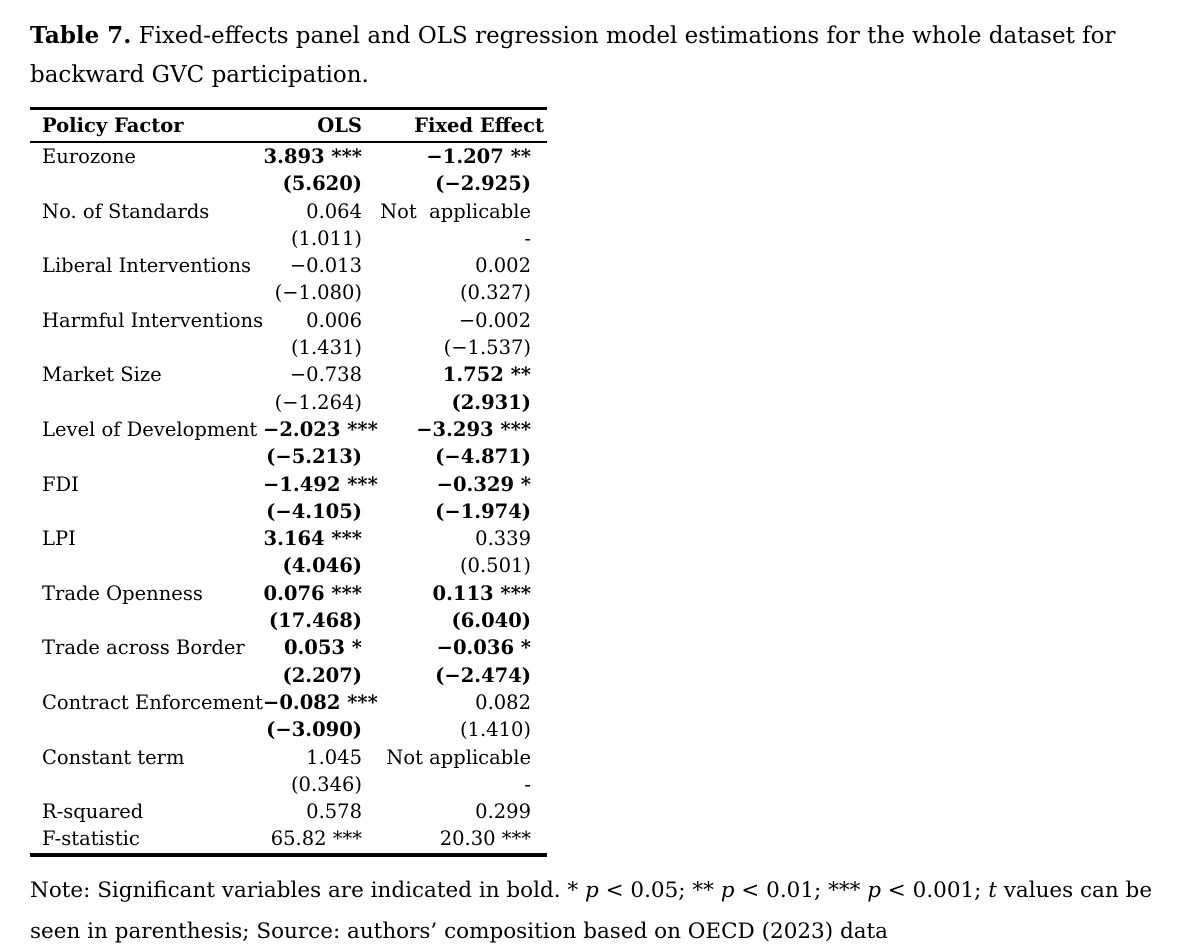 The width and height of the screenshot is (1197, 952). I want to click on ols-value-cell: (−1.264), so click(318, 402).